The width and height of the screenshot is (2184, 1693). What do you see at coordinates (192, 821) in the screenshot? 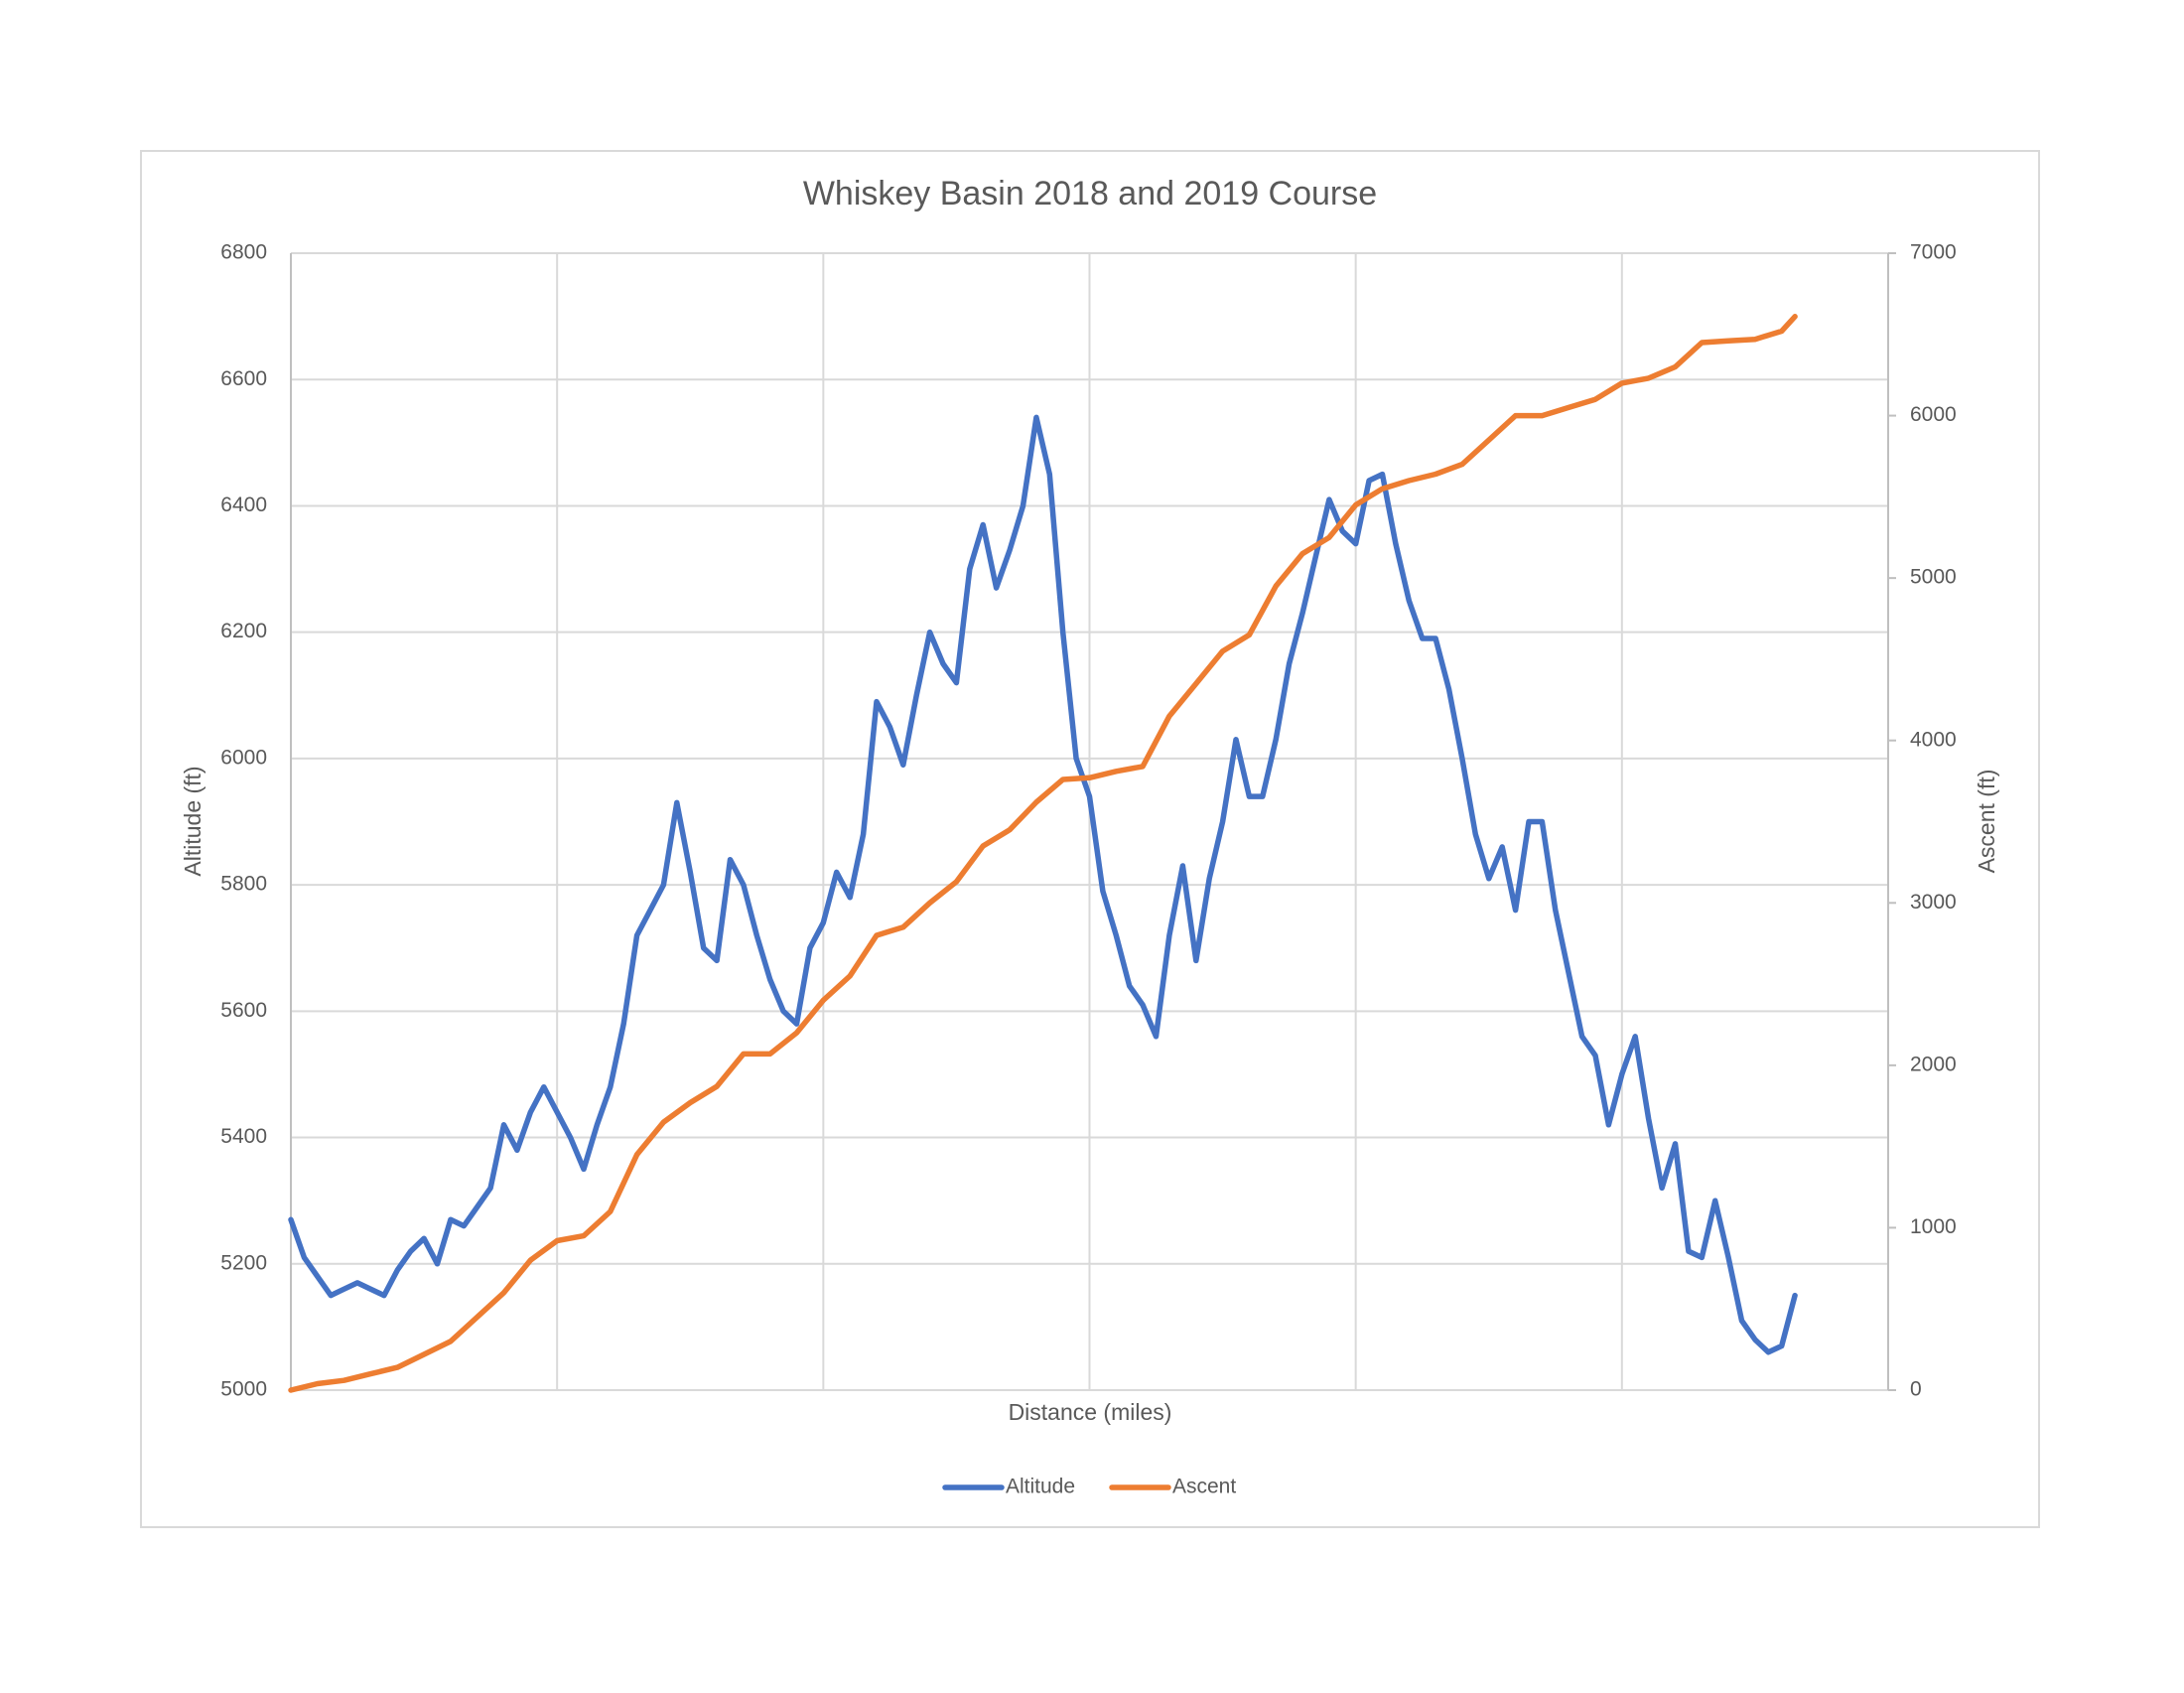
I see `y-axis-title: Altitude (ft)` at bounding box center [192, 821].